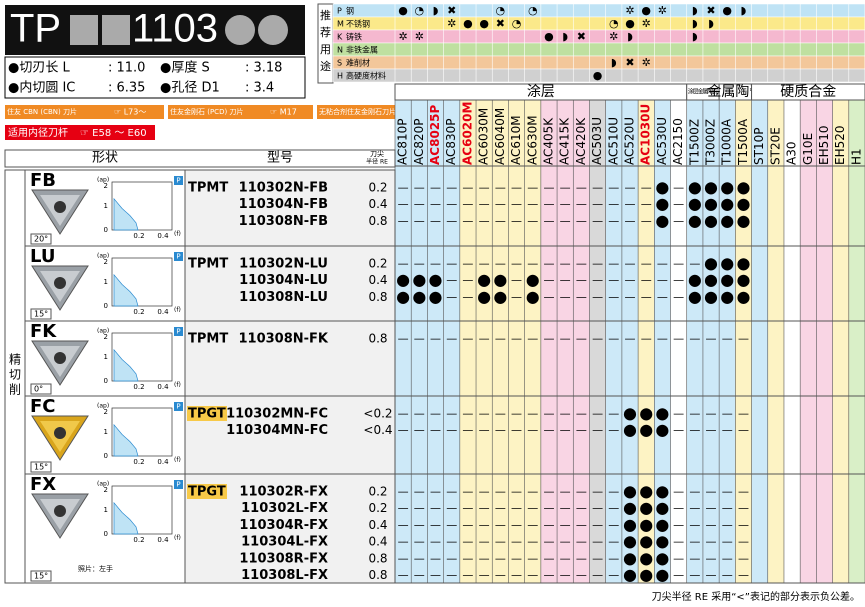 This screenshot has width=865, height=607. Describe the element at coordinates (325, 32) in the screenshot. I see `app-label: 荐` at that location.